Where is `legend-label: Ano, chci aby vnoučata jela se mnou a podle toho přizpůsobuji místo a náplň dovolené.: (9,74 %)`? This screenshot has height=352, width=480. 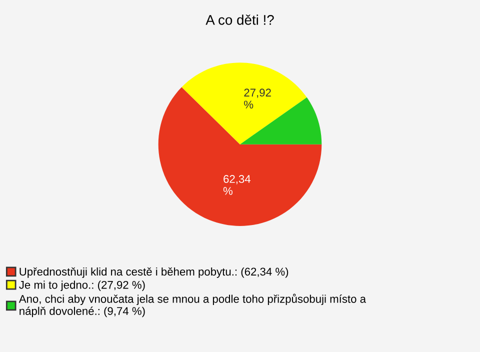
legend-label: Ano, chci aby vnoučata jela se mnou a podle toho přizpůsobuji místo a náplň dovolené.: (9,74 %) is located at coordinates (192, 306).